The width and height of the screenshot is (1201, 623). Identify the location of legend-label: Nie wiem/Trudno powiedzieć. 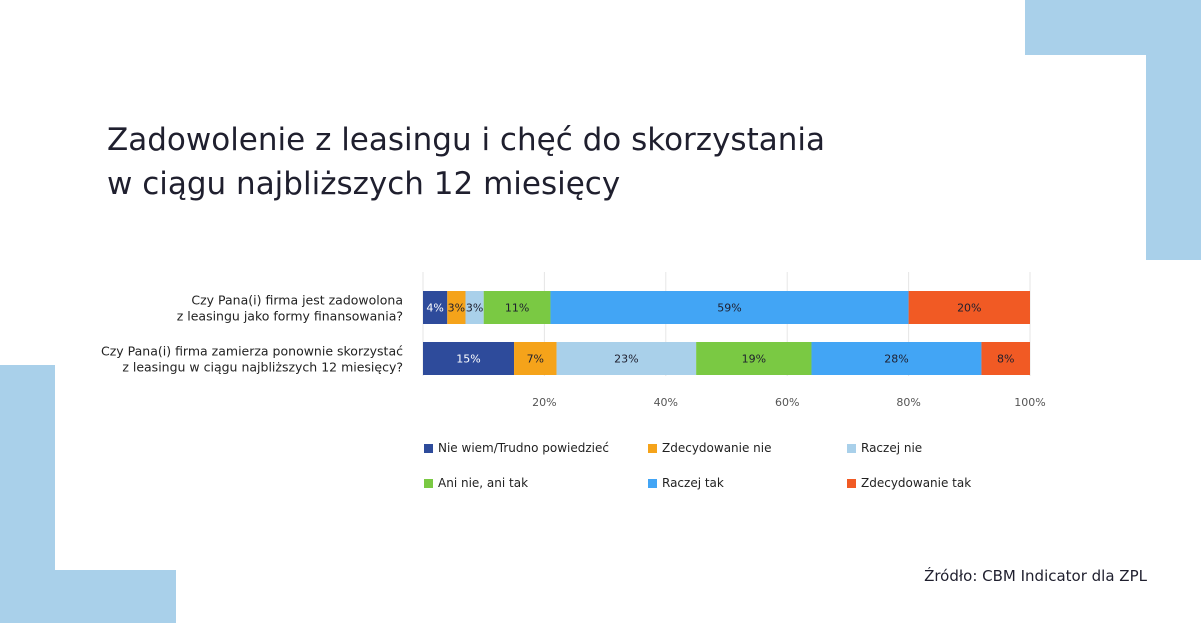
(523, 448).